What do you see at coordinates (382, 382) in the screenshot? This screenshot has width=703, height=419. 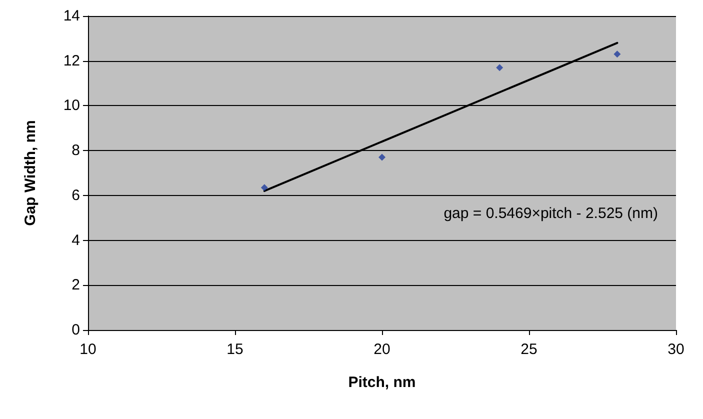 I see `x-axis-title: Pitch, nm` at bounding box center [382, 382].